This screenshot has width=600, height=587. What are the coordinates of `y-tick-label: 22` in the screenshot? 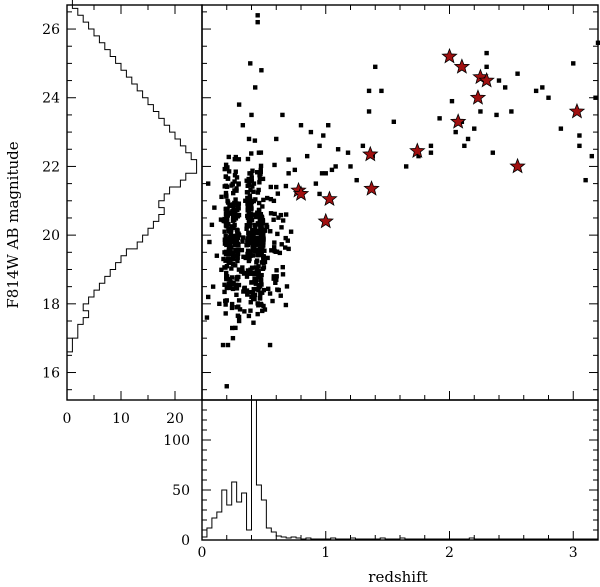 It's located at (51, 167).